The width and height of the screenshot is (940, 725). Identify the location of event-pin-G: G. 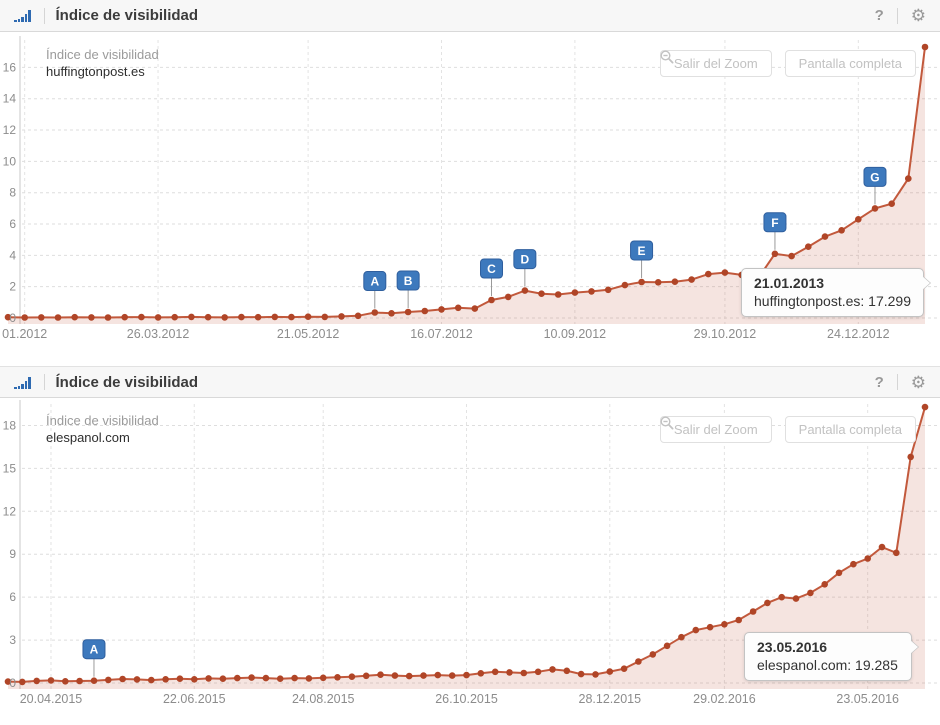
(875, 185).